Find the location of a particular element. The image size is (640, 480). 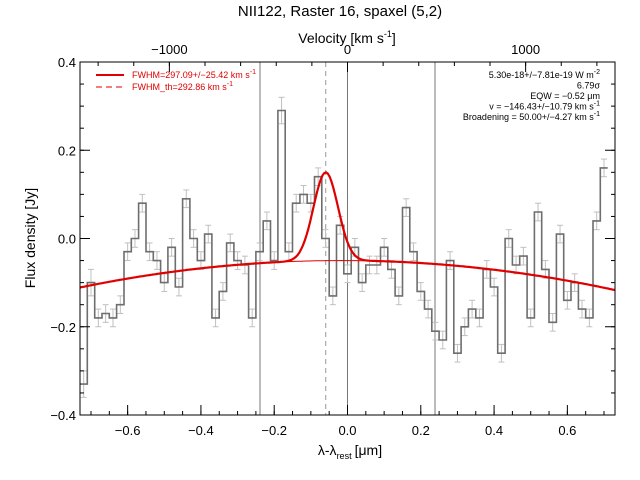

annotation-line: 6.79σ is located at coordinates (589, 86).